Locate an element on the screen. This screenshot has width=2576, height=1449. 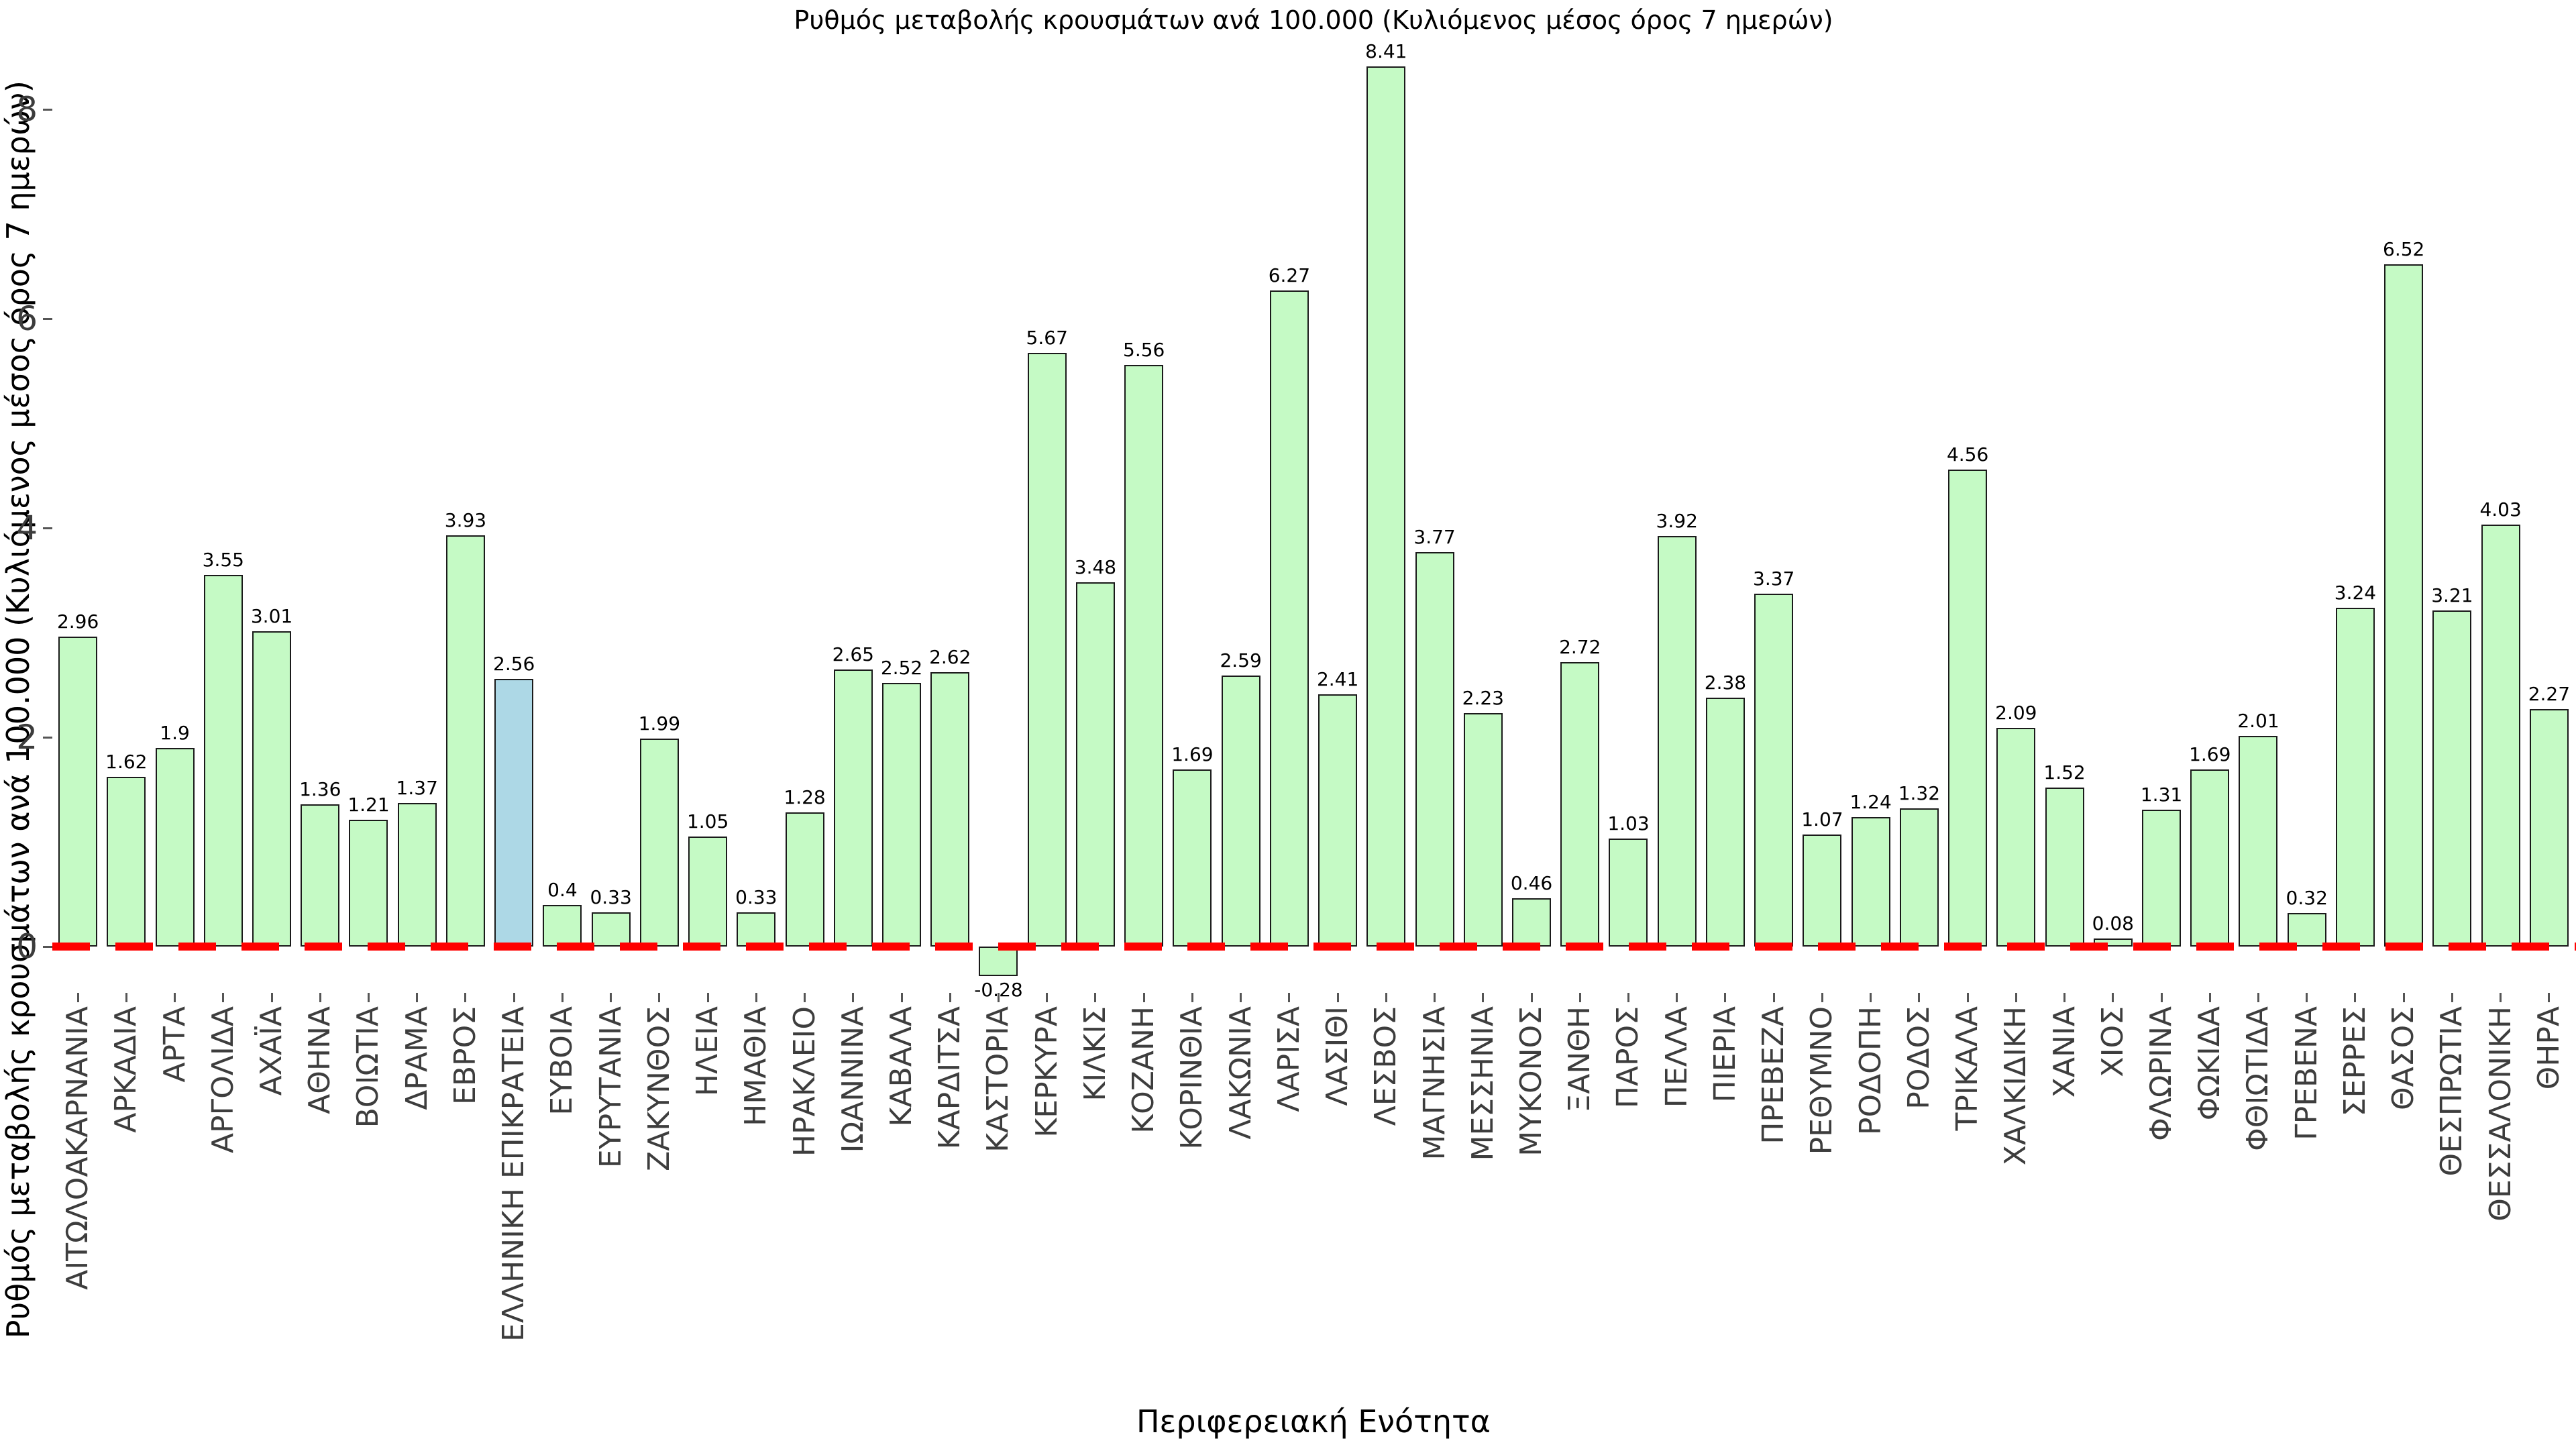
bar-value-label: 2.65 is located at coordinates (853, 654).